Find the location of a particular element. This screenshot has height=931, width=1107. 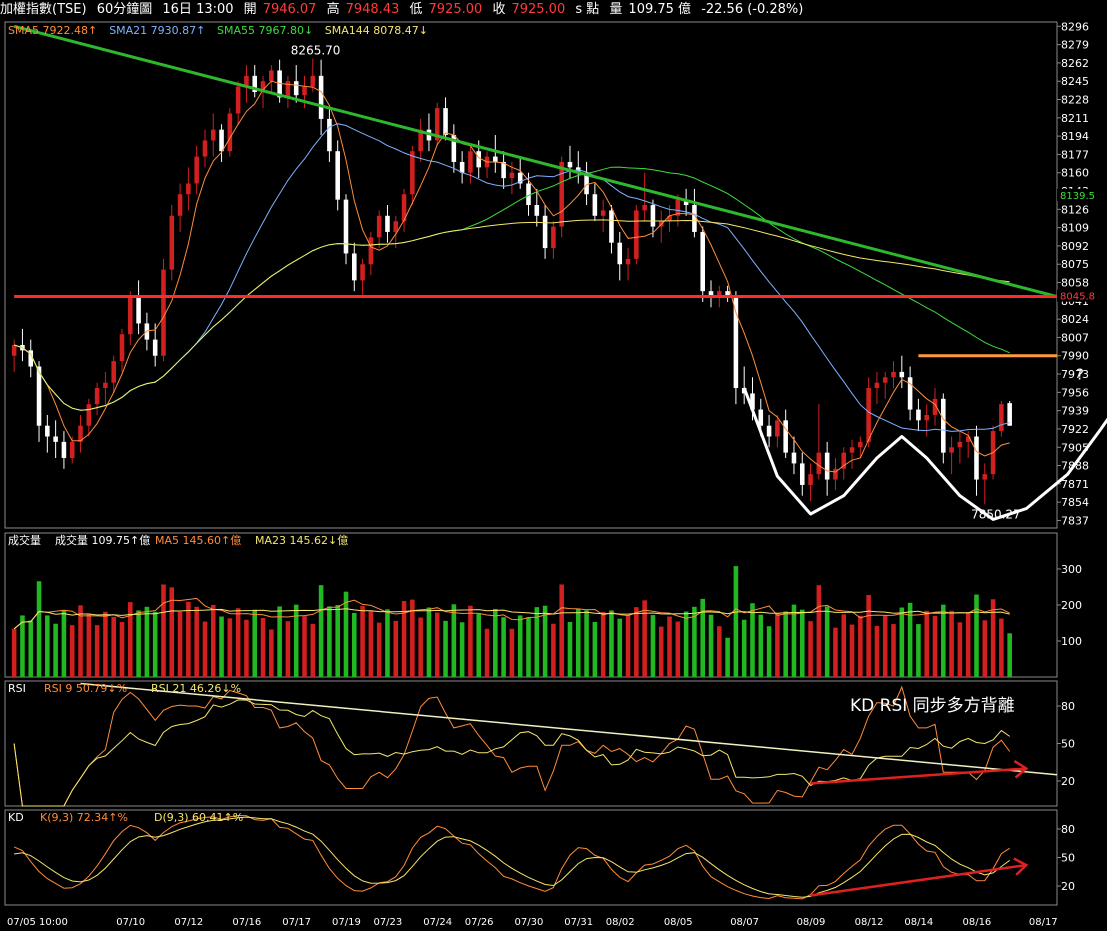

y-tick-label: 8228 is located at coordinates (1075, 100).